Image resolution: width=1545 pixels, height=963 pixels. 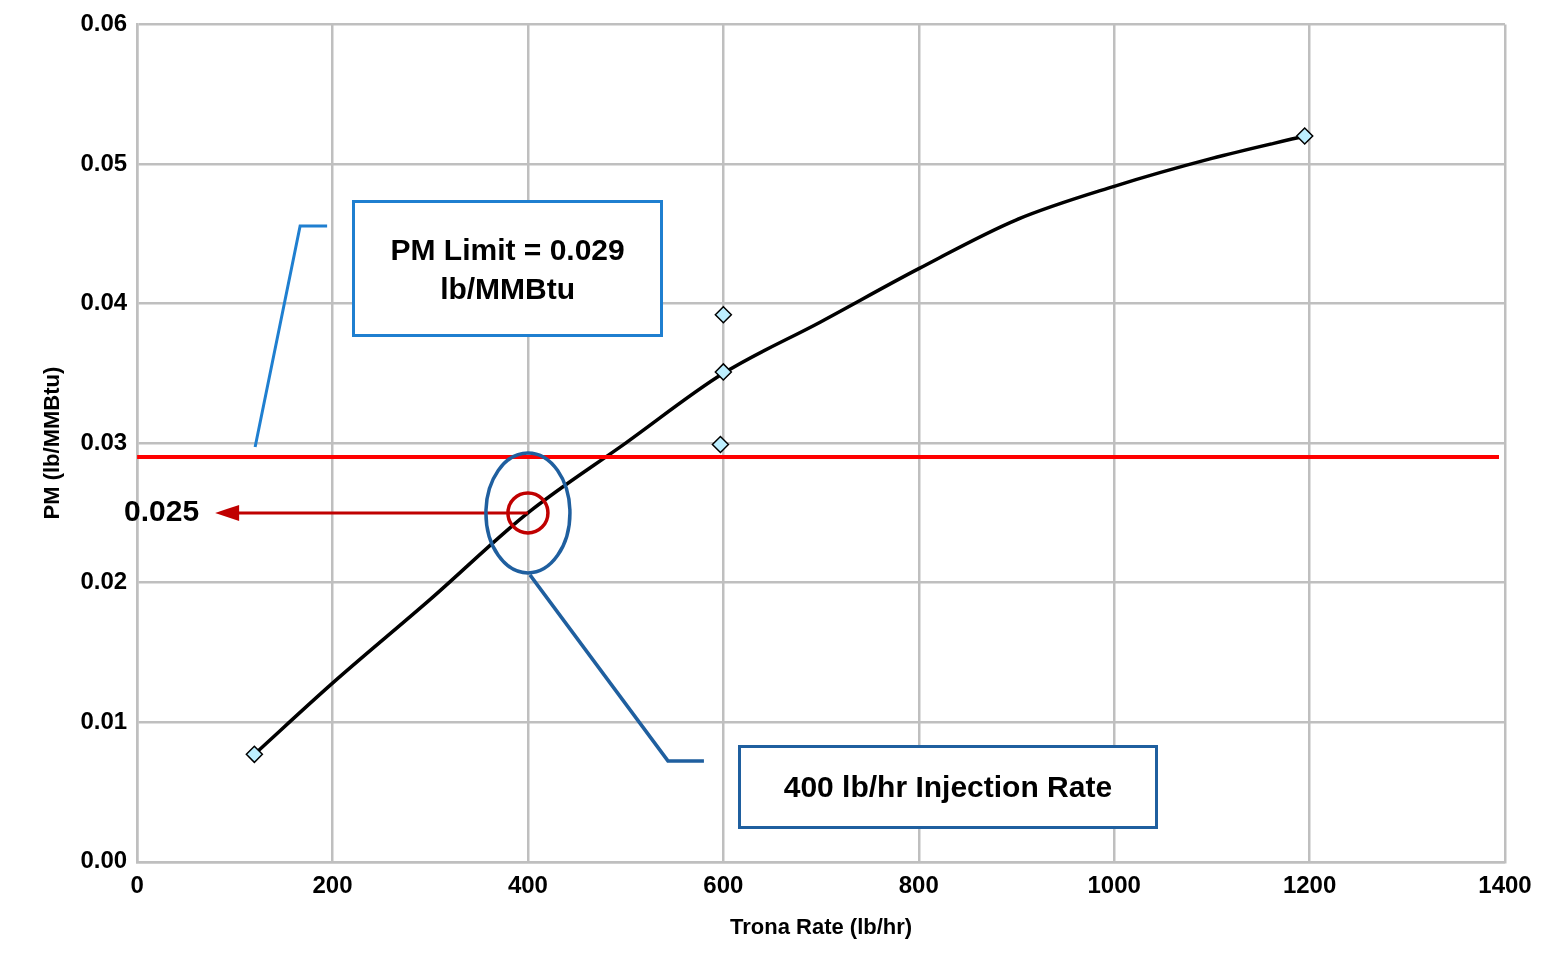 What do you see at coordinates (1505, 884) in the screenshot?
I see `x-tick-label: 1400` at bounding box center [1505, 884].